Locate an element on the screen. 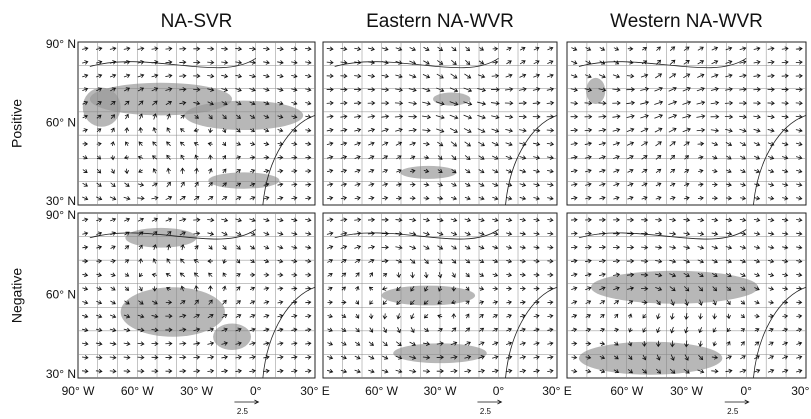 The image size is (811, 419). panel-title: Western NA-WVR is located at coordinates (686, 21).